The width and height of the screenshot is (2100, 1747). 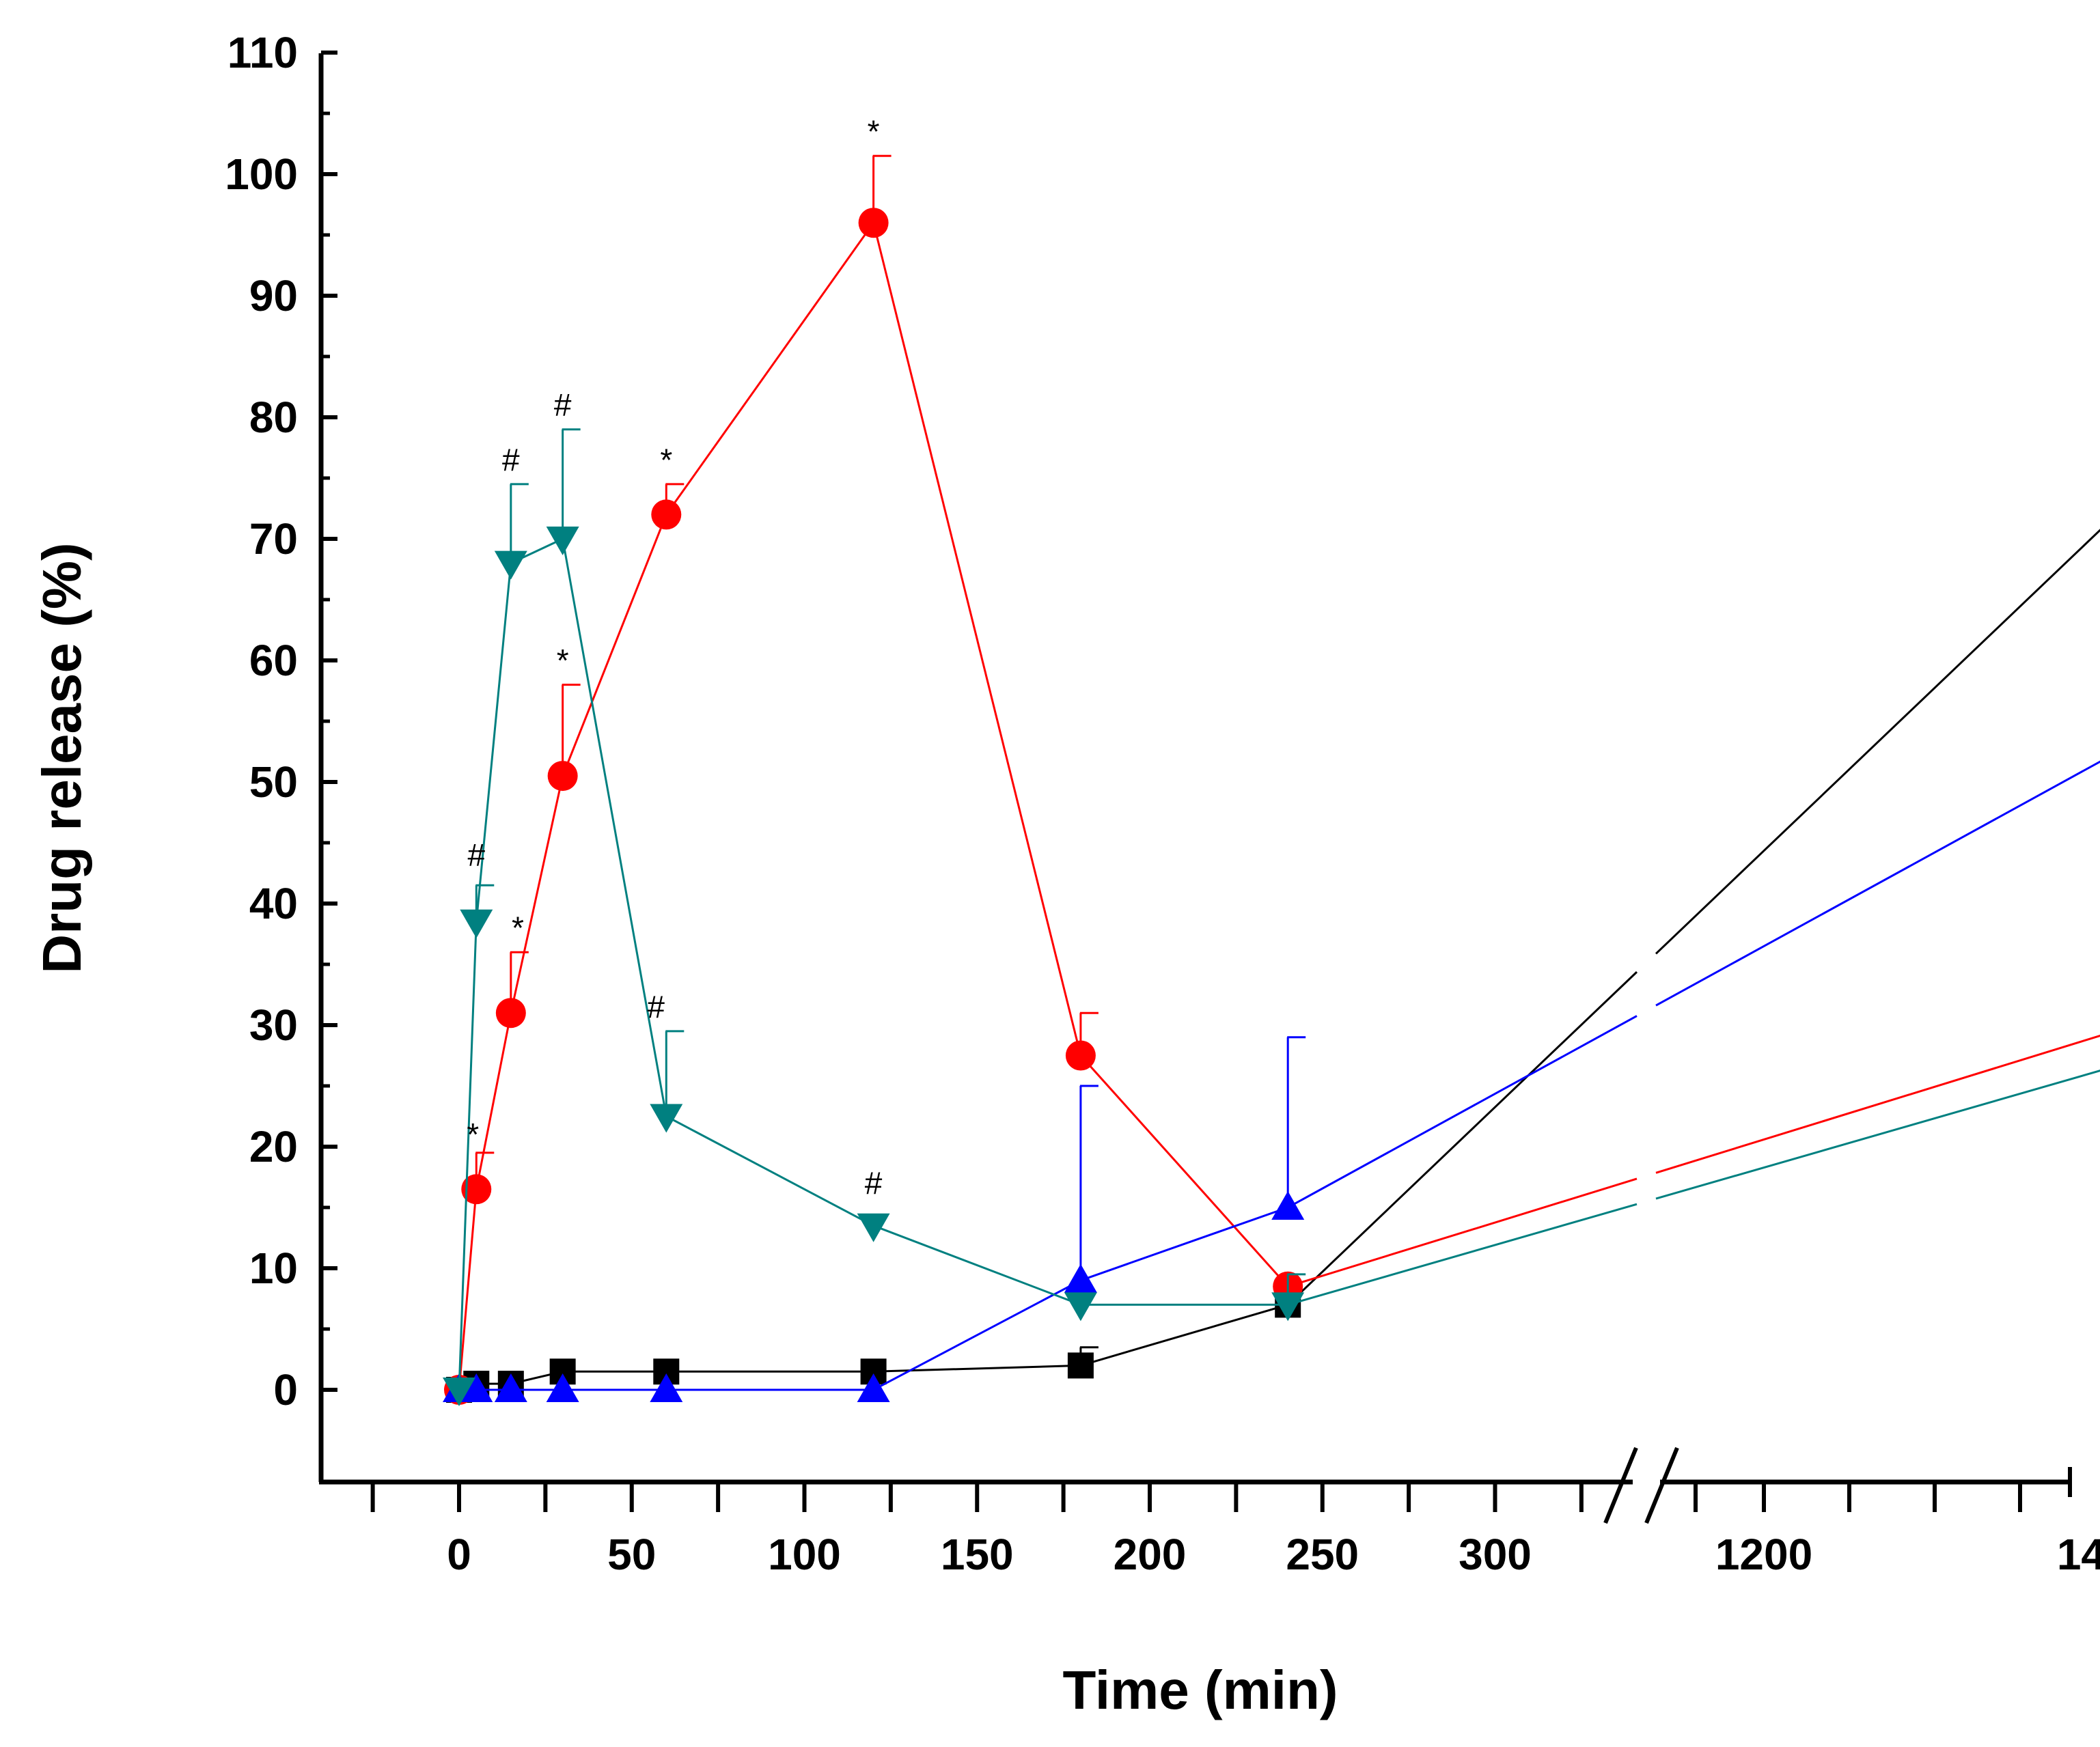 I want to click on x-tick-label: 50, so click(x=631, y=1554).